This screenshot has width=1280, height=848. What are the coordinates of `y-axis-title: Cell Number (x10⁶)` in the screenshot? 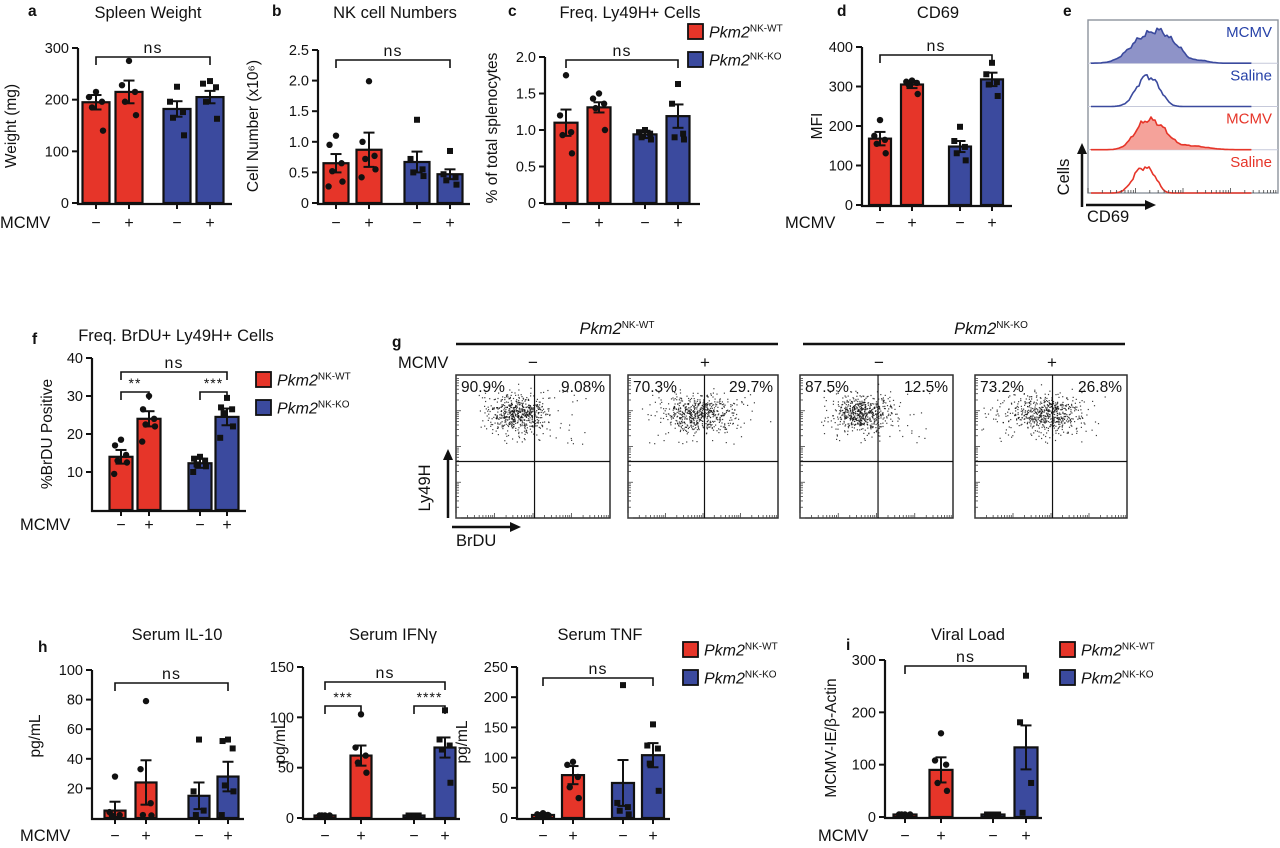 It's located at (253, 126).